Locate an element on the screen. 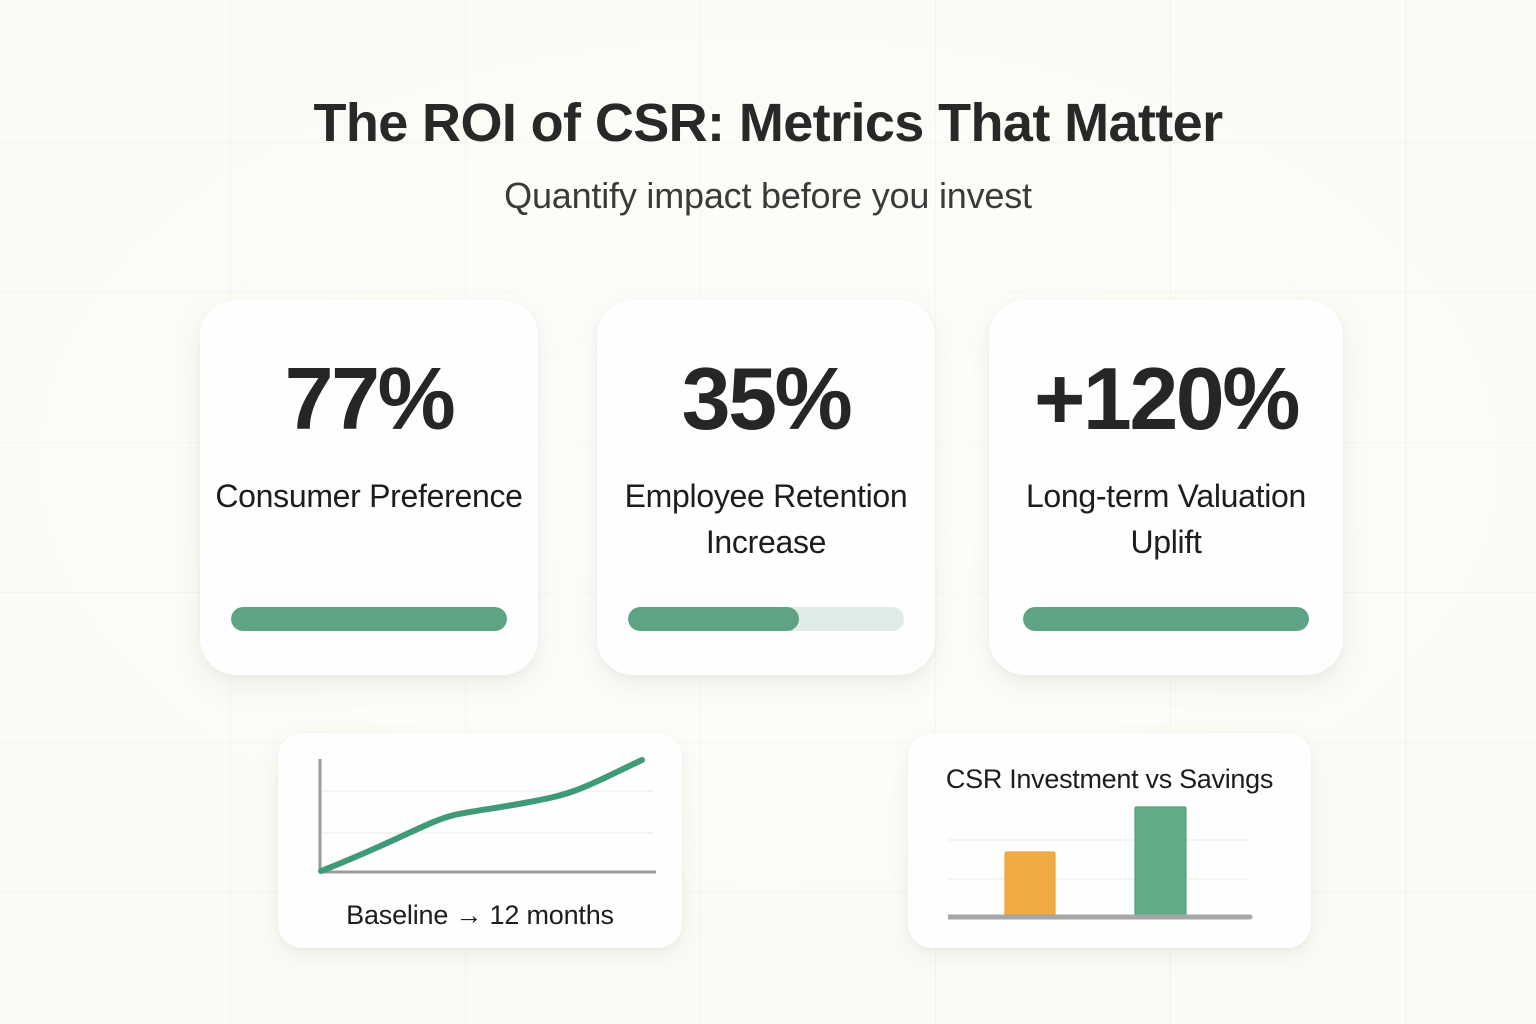 This screenshot has width=1536, height=1024. stat-card-valuation-uplift: +120% Long-term Valuation Uplift is located at coordinates (1166, 487).